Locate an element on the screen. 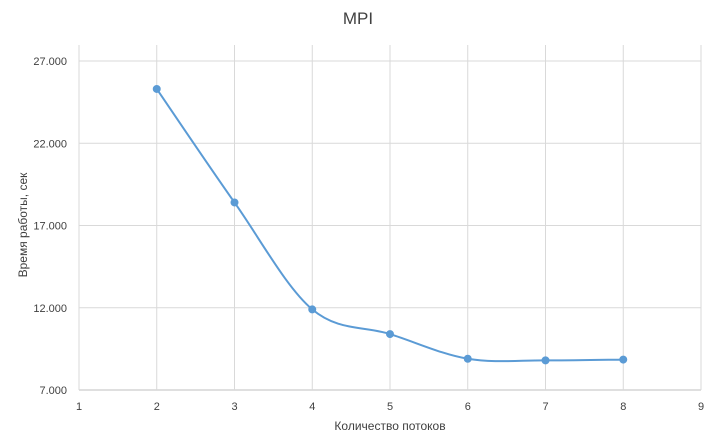 The image size is (717, 447). y-tick-label: 27.000 is located at coordinates (50, 62).